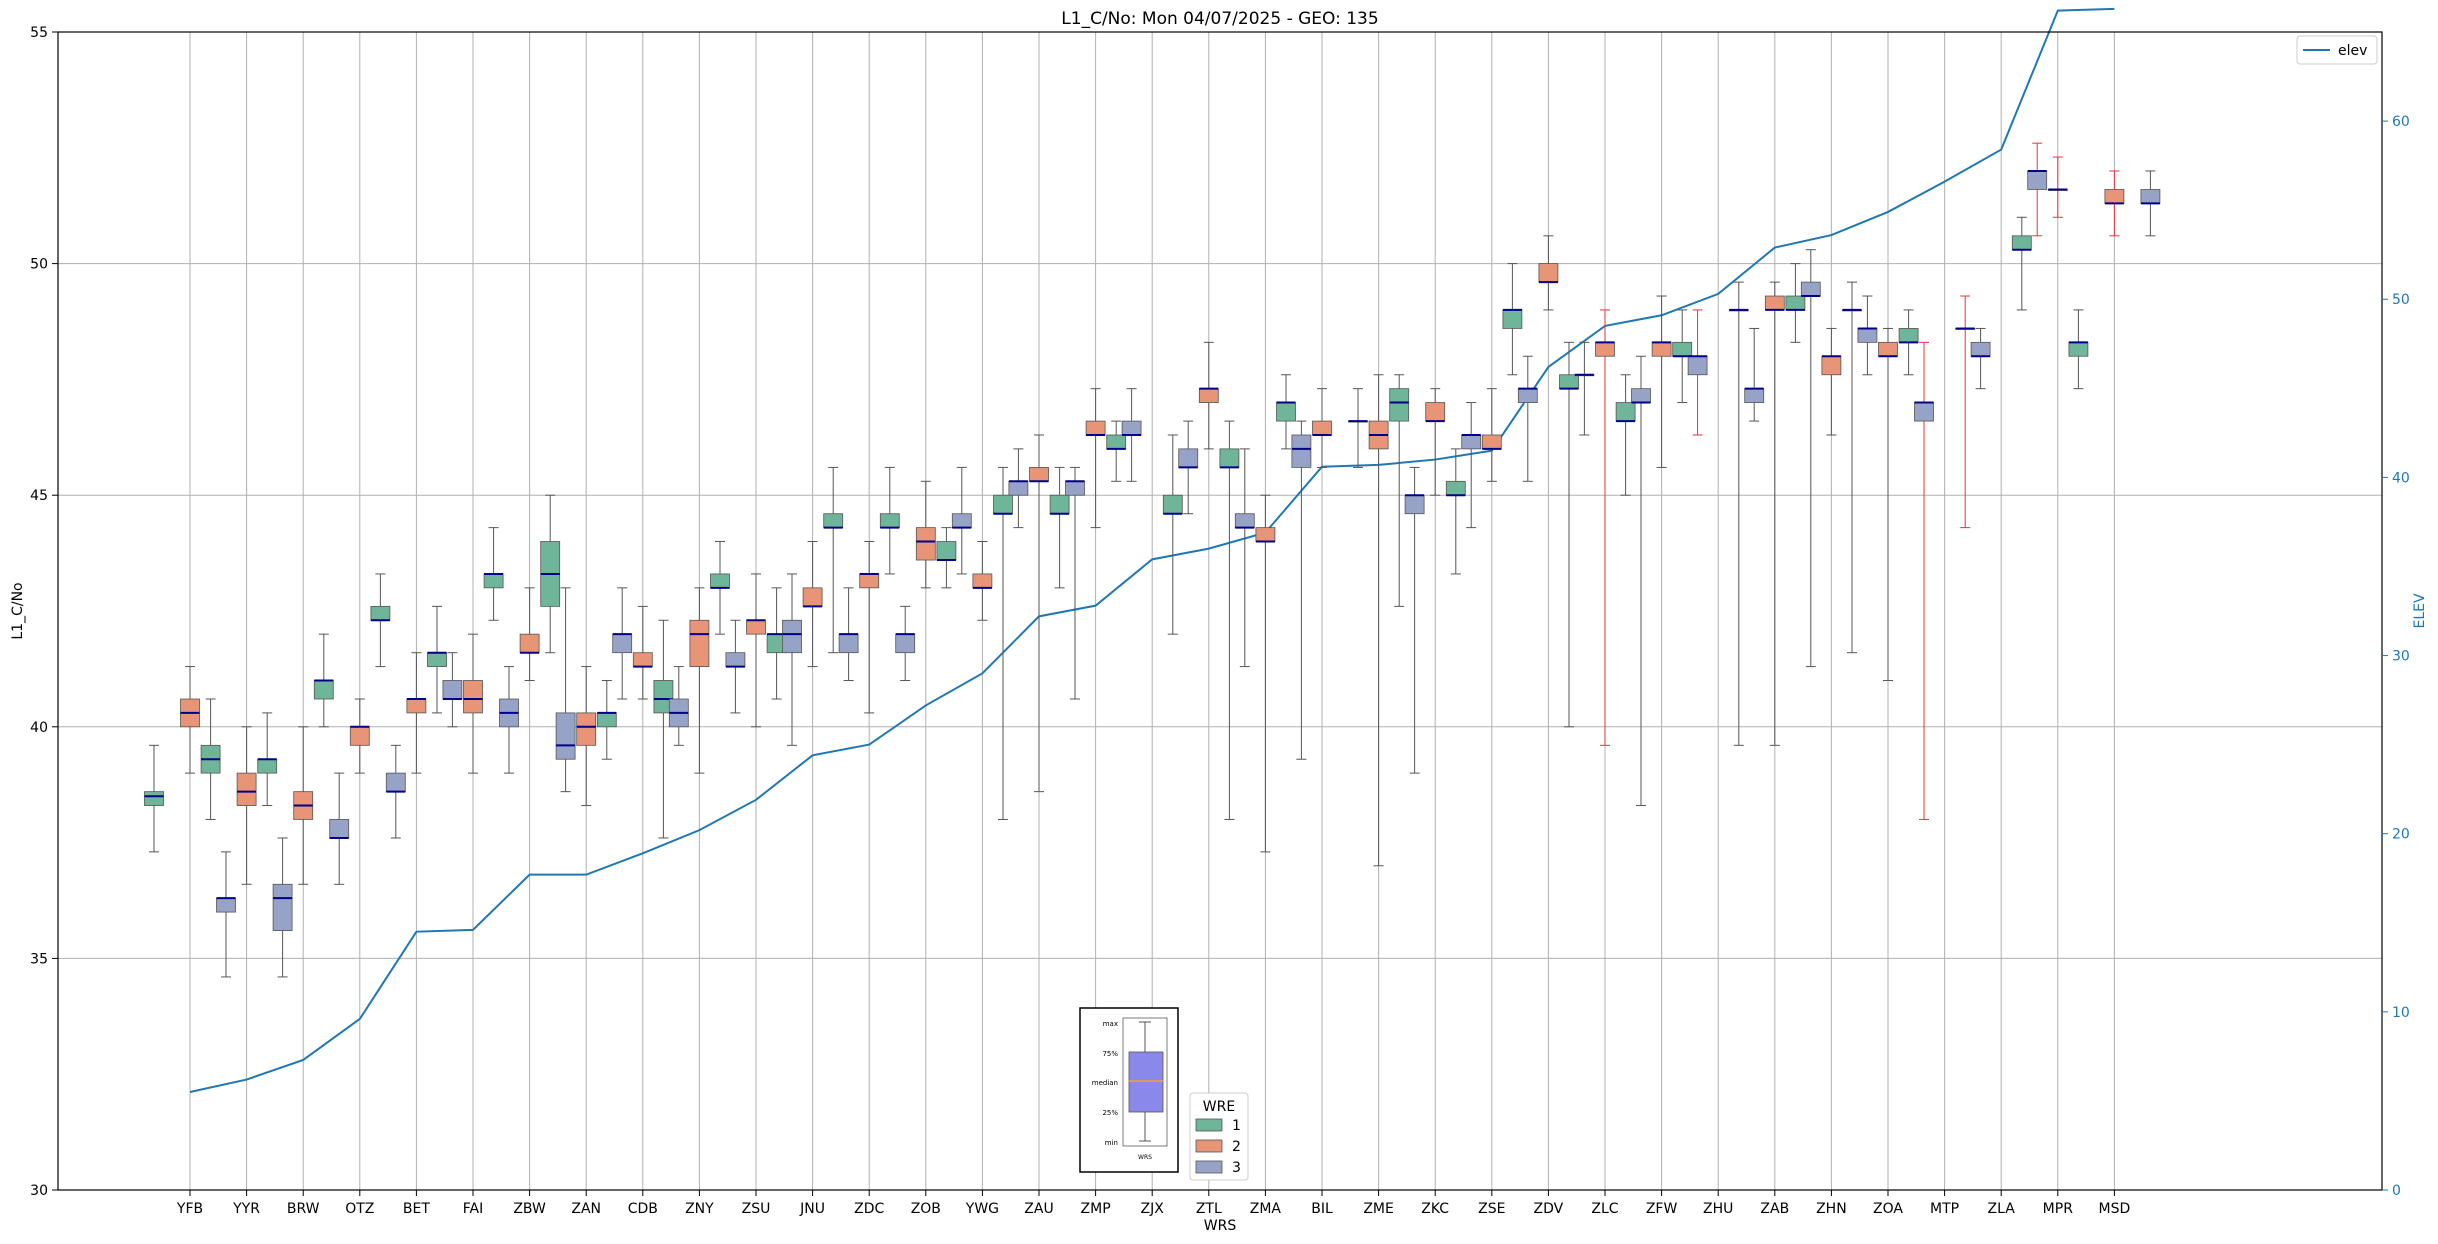  What do you see at coordinates (2114, 203) in the screenshot?
I see `box-wre2-msd` at bounding box center [2114, 203].